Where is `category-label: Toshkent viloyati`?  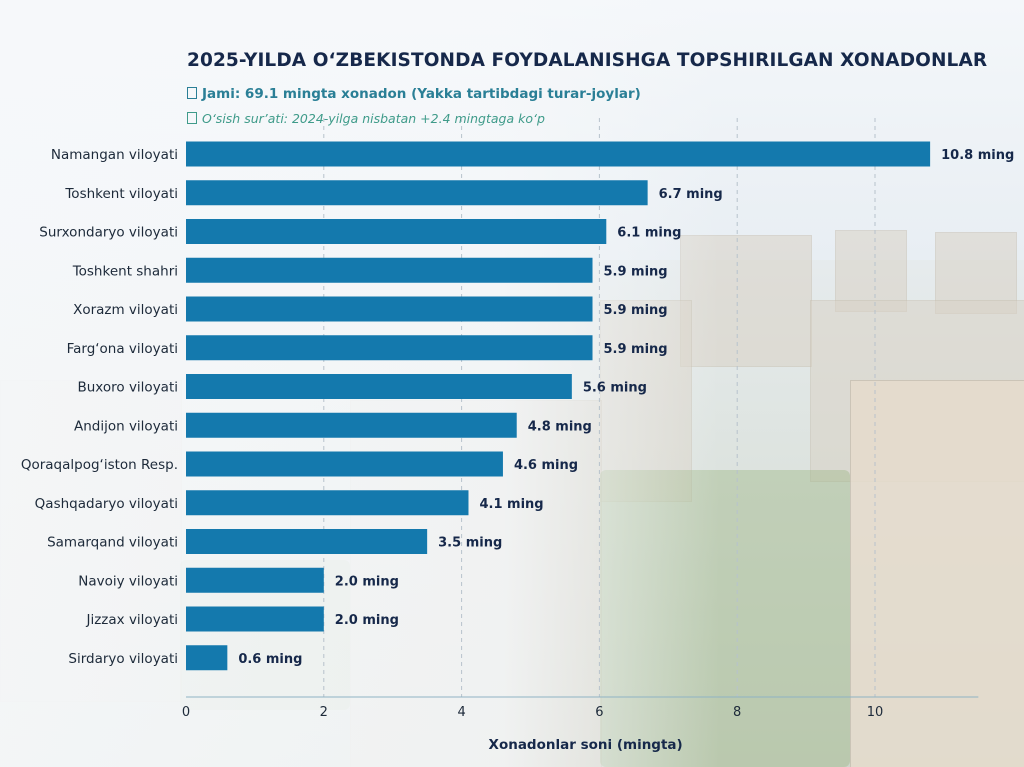
category-label: Toshkent viloyati is located at coordinates (121, 194).